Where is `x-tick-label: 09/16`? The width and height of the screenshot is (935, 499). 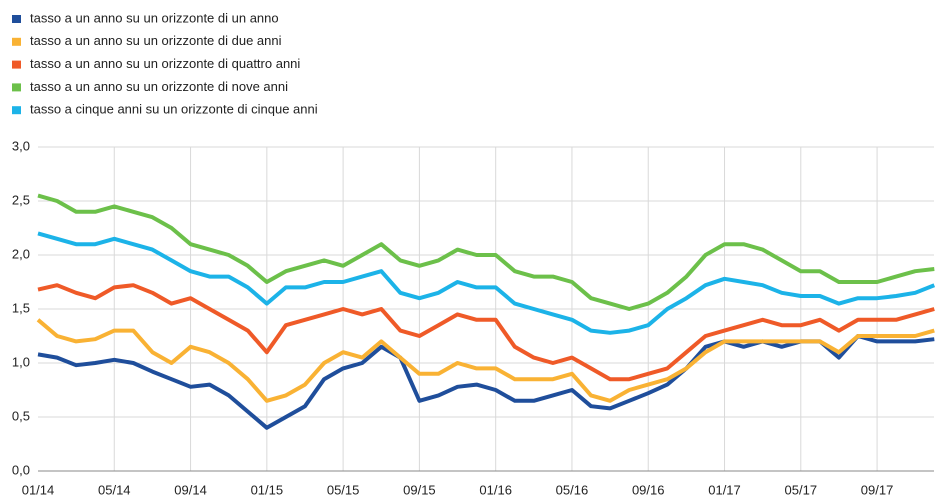 x-tick-label: 09/16 is located at coordinates (648, 489).